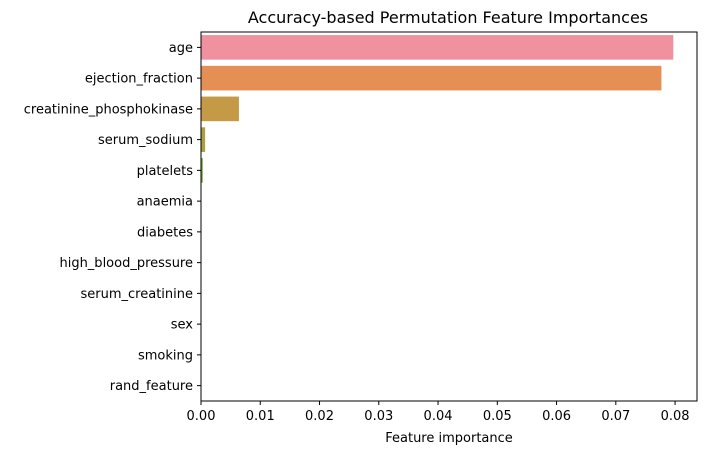 This screenshot has height=455, width=706. Describe the element at coordinates (165, 202) in the screenshot. I see `y-tick-label: anaemia` at that location.